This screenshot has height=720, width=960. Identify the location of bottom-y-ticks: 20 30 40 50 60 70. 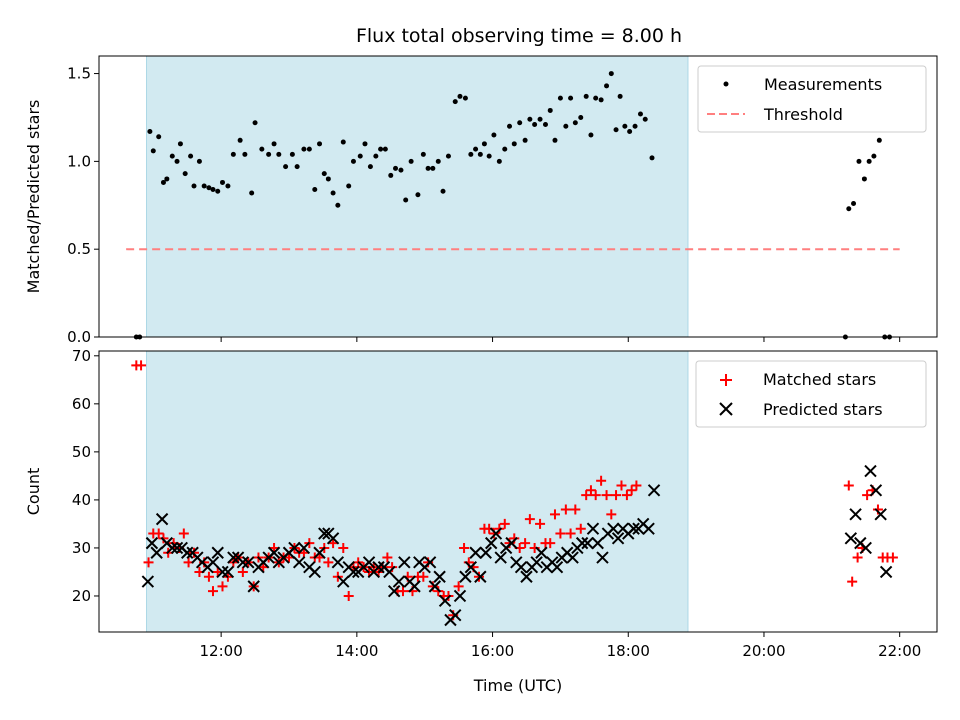
(85, 476).